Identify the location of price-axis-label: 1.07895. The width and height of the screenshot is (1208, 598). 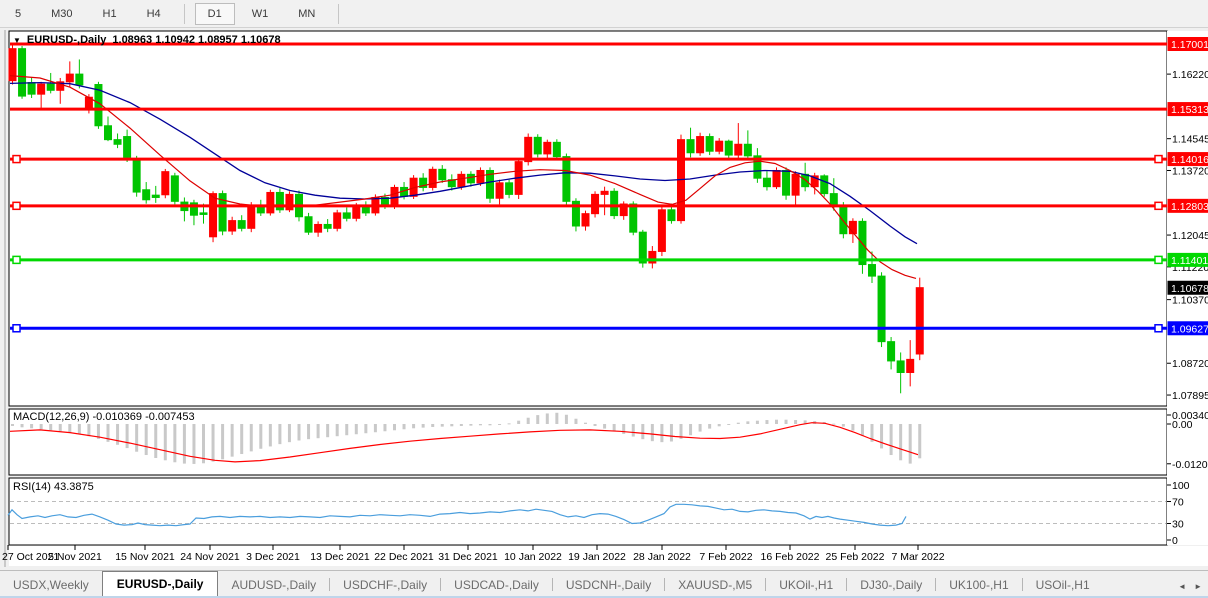
(1190, 396).